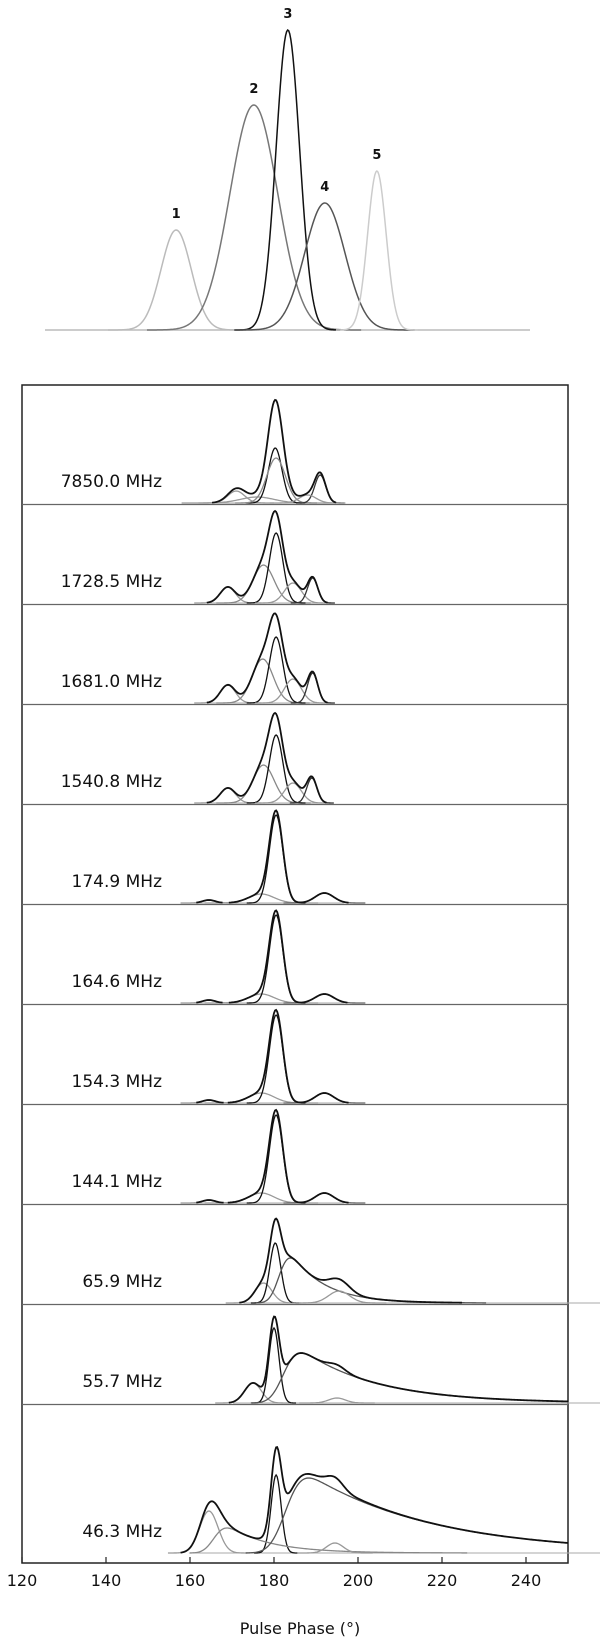 The width and height of the screenshot is (600, 1645). Describe the element at coordinates (253, 89) in the screenshot. I see `component-label: 2` at that location.